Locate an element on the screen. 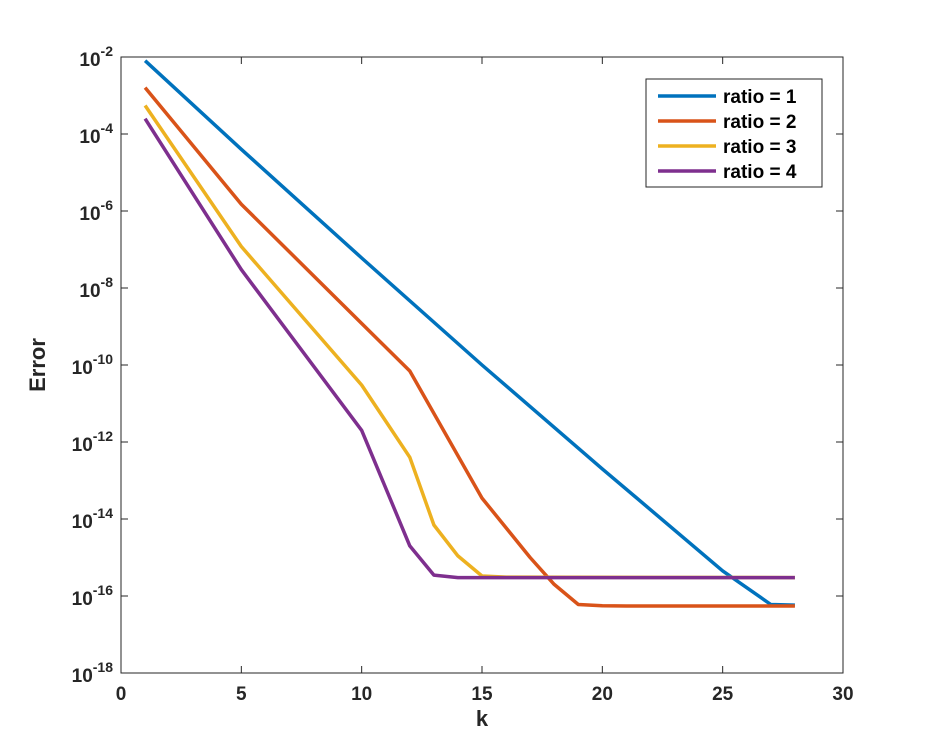 The image size is (932, 756). y-tick-label: 10⁻⁶ is located at coordinates (96, 211).